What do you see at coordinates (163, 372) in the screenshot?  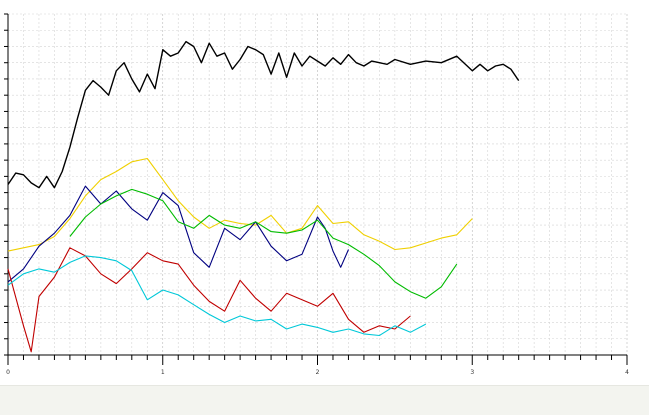 I see `x-tick-label: 1` at bounding box center [163, 372].